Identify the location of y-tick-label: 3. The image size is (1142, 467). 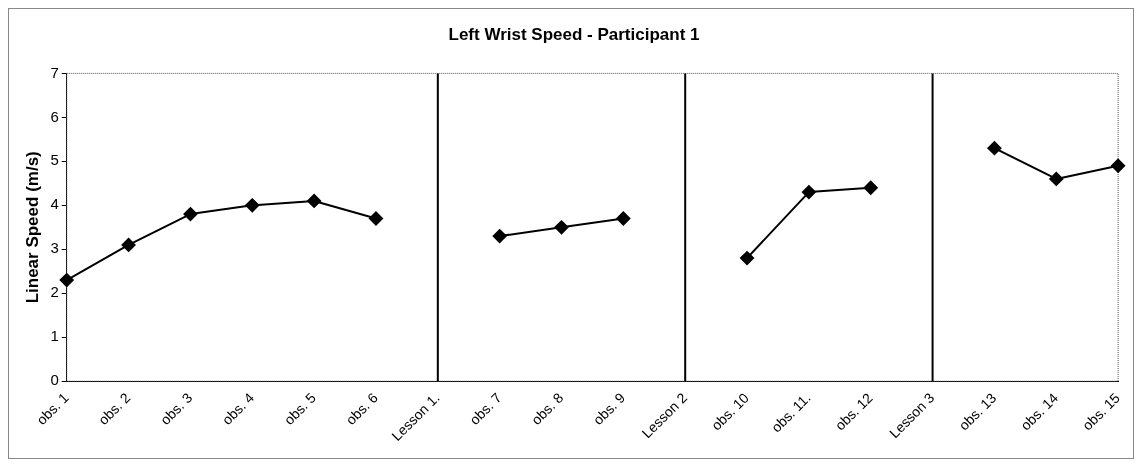
(54, 248).